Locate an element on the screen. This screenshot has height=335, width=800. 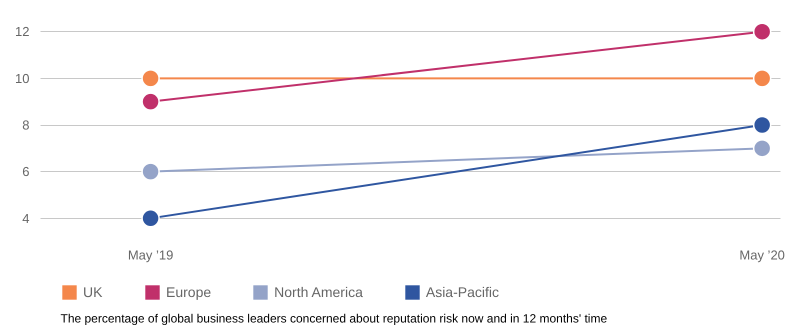
text: The percentage of global business leaders concerned about reputation risk now and in 12 months' time is located at coordinates (334, 319).